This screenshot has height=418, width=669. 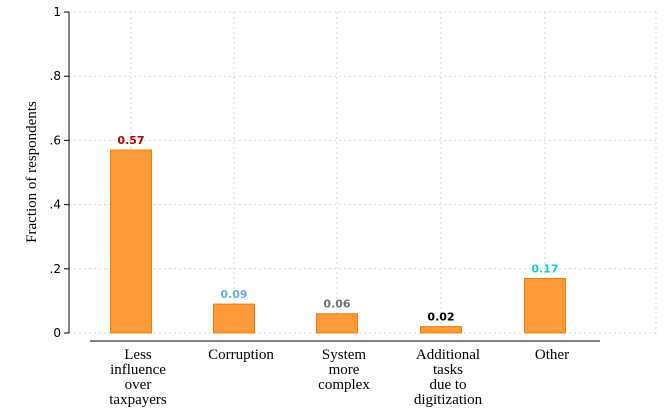 What do you see at coordinates (448, 377) in the screenshot?
I see `x-category-label: Additional tasks due to digitization` at bounding box center [448, 377].